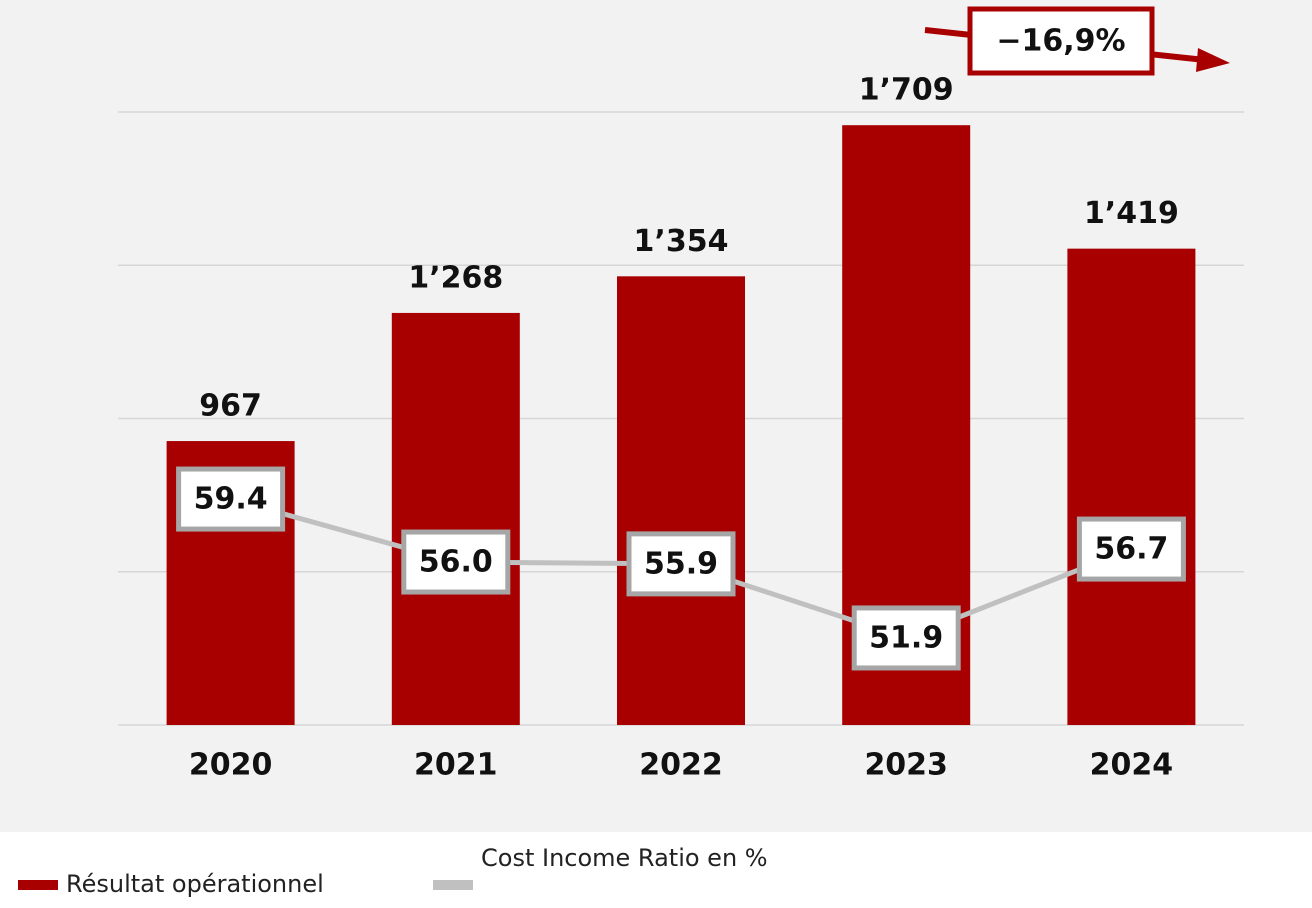  I want to click on x-tick-label: 2024, so click(1132, 765).